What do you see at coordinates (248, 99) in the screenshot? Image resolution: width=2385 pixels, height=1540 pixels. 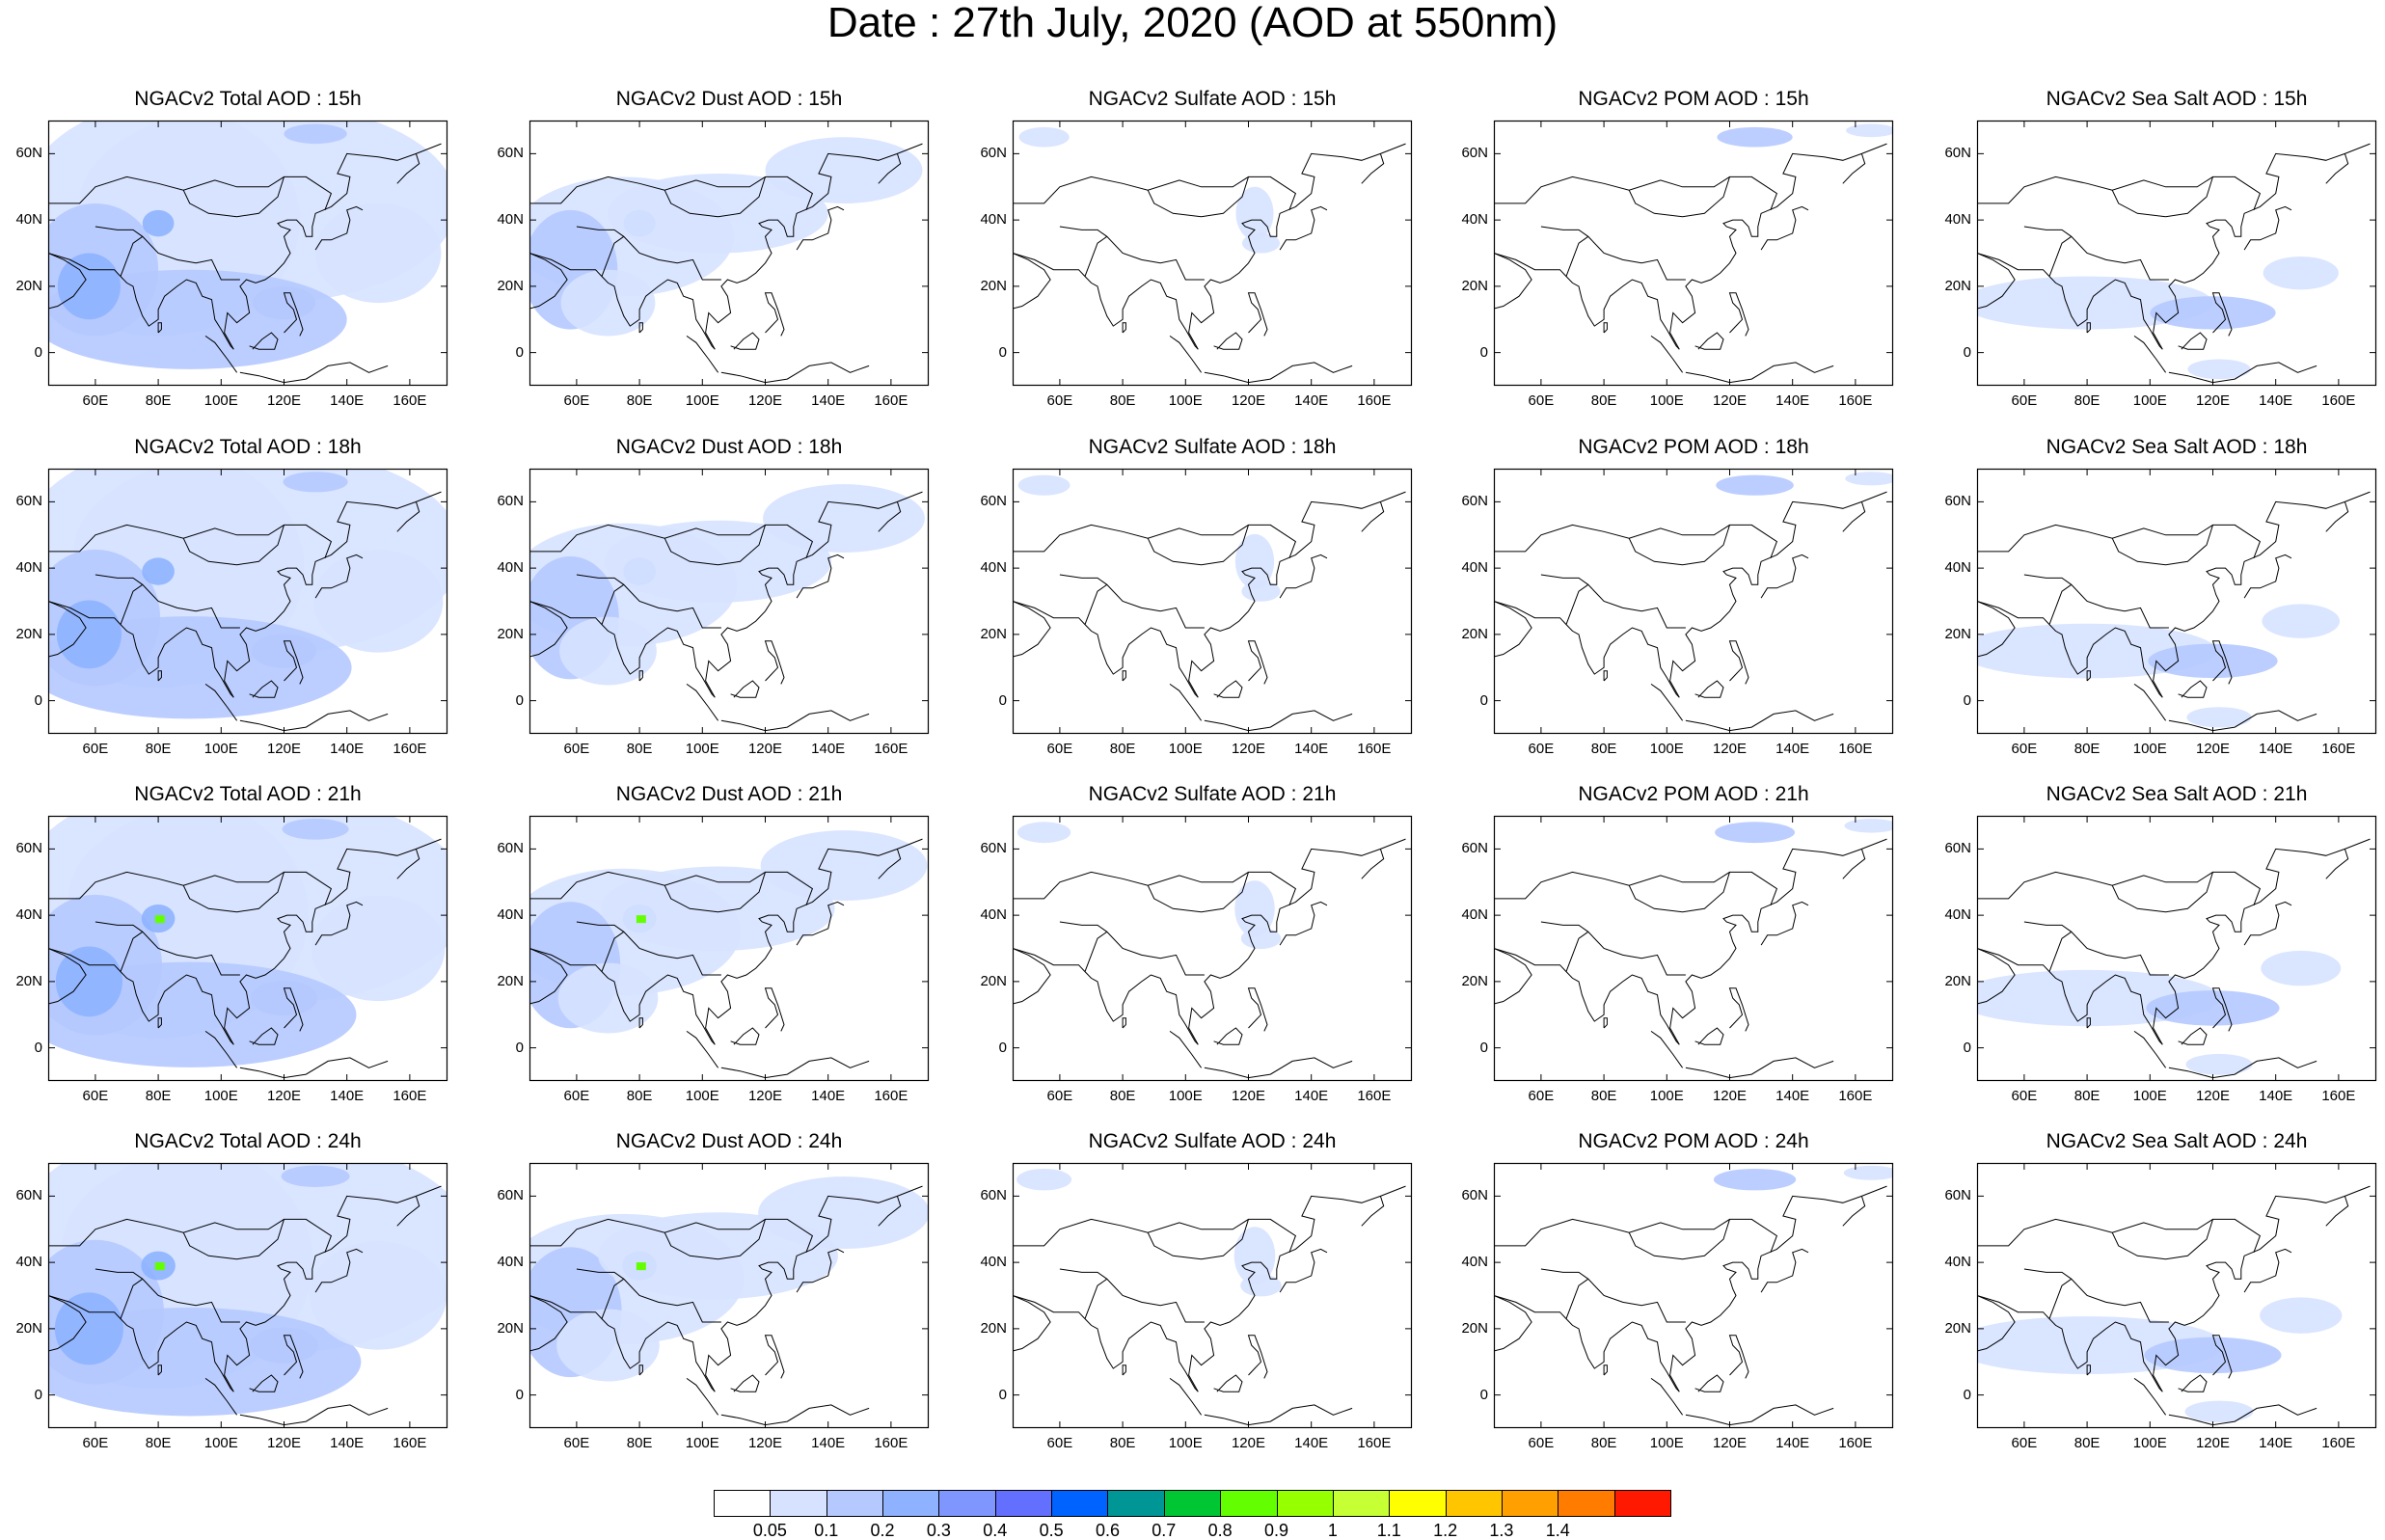 I see `panel-title: NGACv2 Total AOD : 15h` at bounding box center [248, 99].